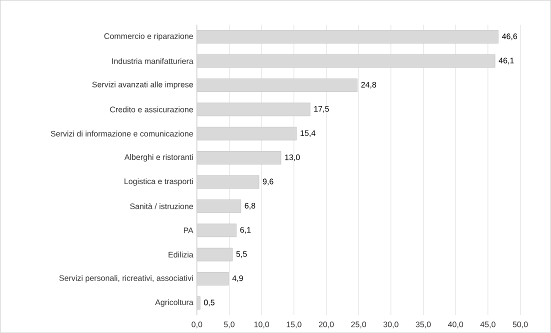 The height and width of the screenshot is (333, 551). I want to click on data-label: 17,5, so click(321, 109).